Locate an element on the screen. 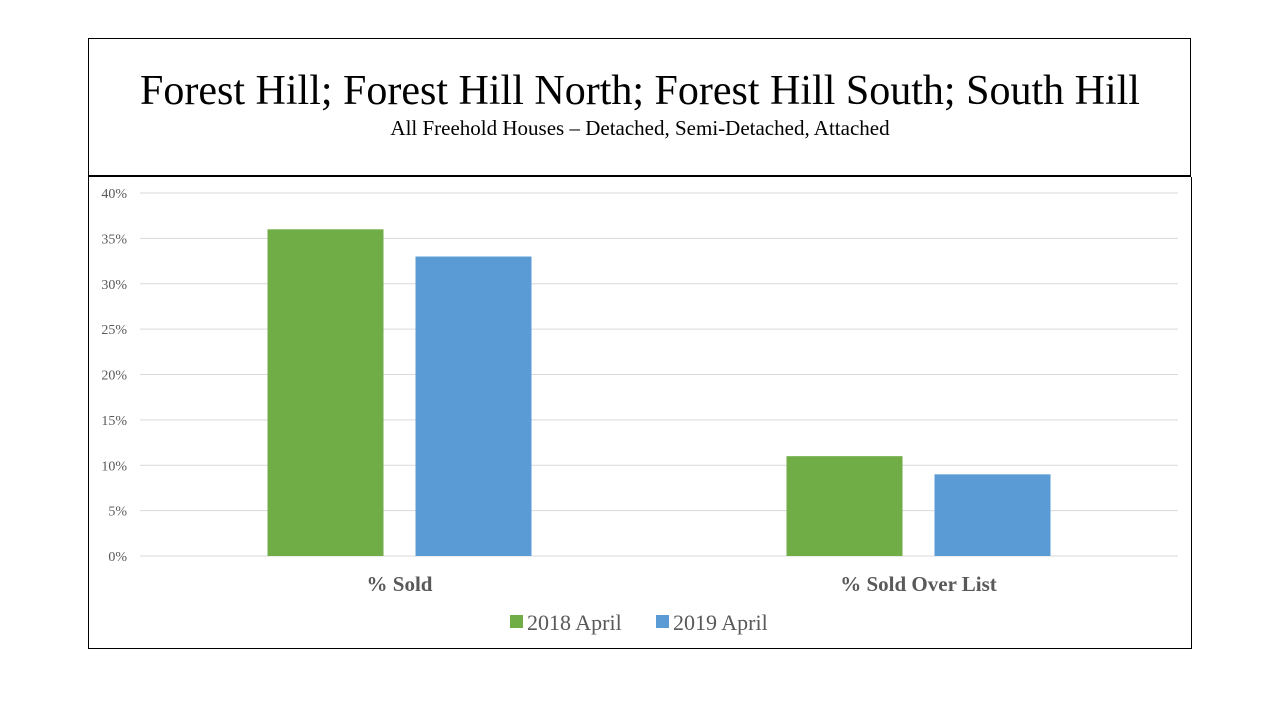 This screenshot has height=720, width=1280. bar-sold-2019-april is located at coordinates (473, 406).